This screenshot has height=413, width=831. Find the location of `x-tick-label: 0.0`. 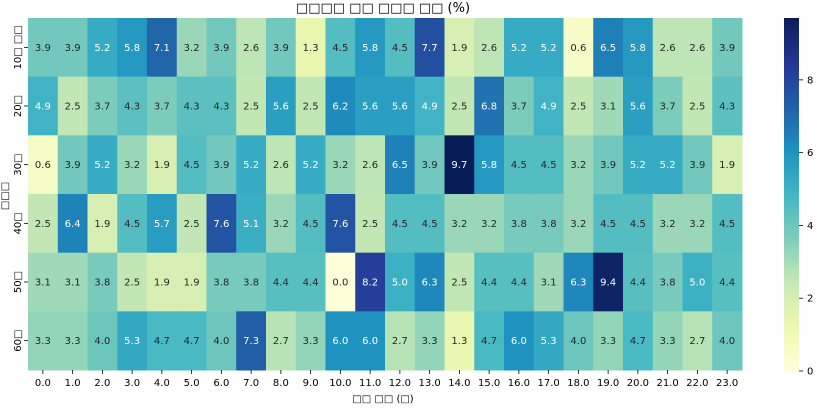

x-tick-label: 0.0 is located at coordinates (43, 383).